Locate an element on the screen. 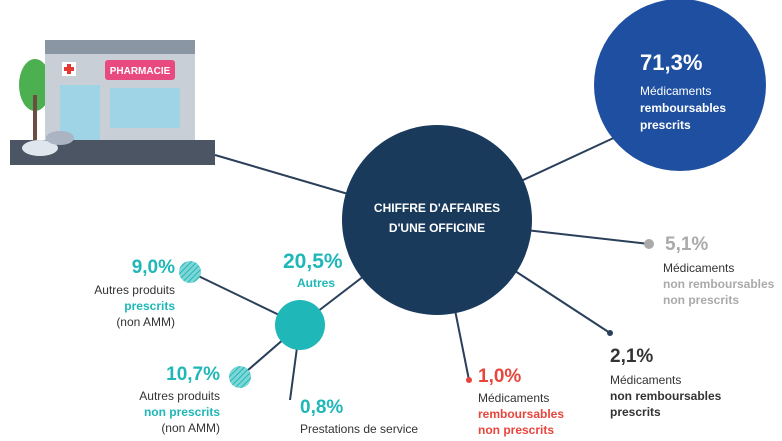 Image resolution: width=782 pixels, height=441 pixels. center-label: D'UNE OFFICINE is located at coordinates (437, 228).